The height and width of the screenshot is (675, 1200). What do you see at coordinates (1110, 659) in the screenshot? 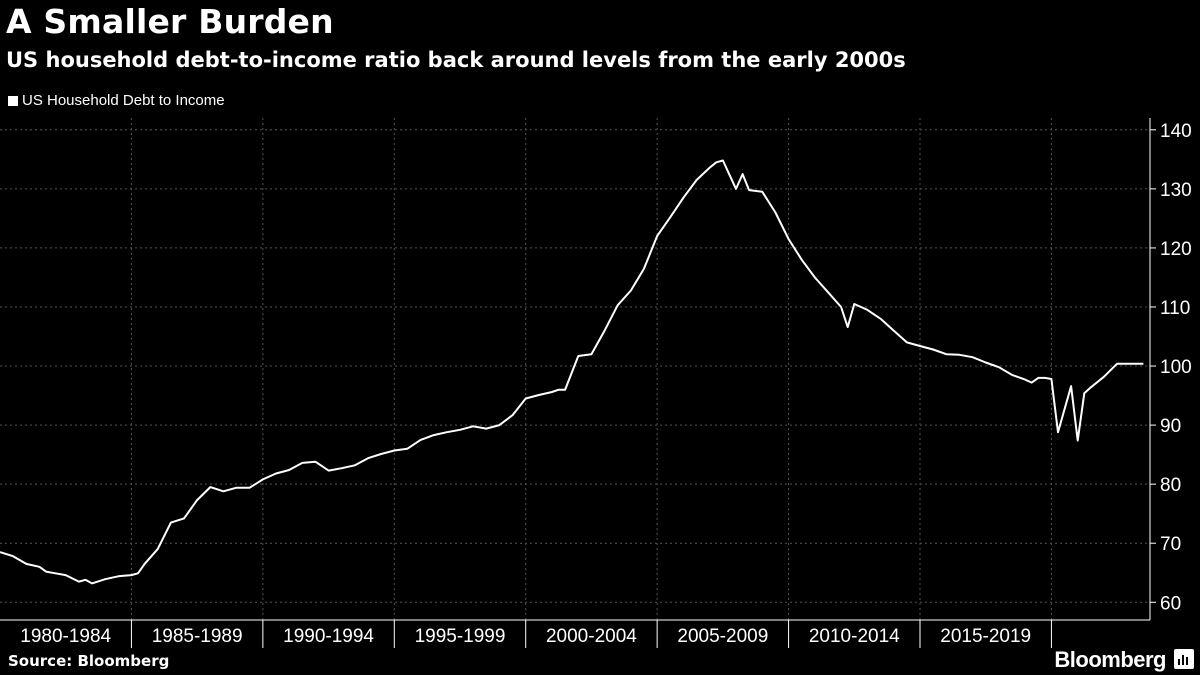
I see `brand-logo: Bloomberg` at bounding box center [1110, 659].